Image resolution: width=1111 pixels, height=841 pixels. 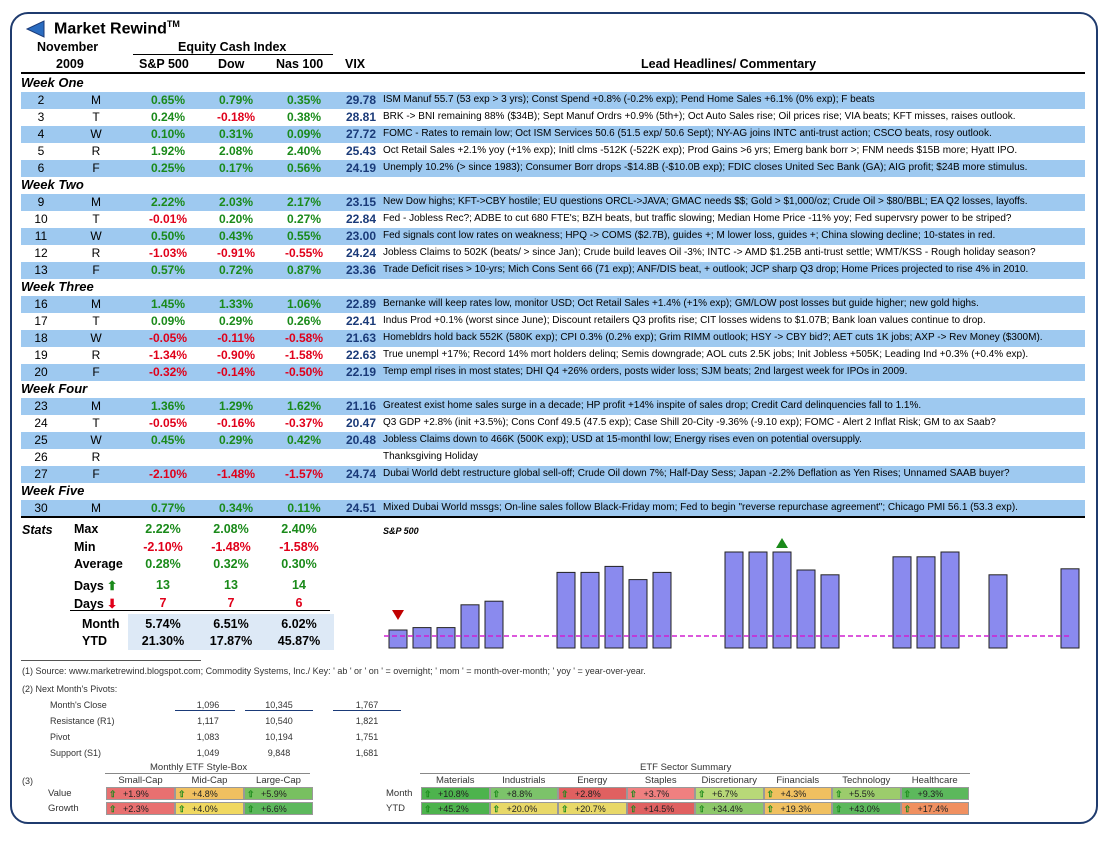 What do you see at coordinates (300, 64) in the screenshot?
I see `col-nas100: Nas 100` at bounding box center [300, 64].